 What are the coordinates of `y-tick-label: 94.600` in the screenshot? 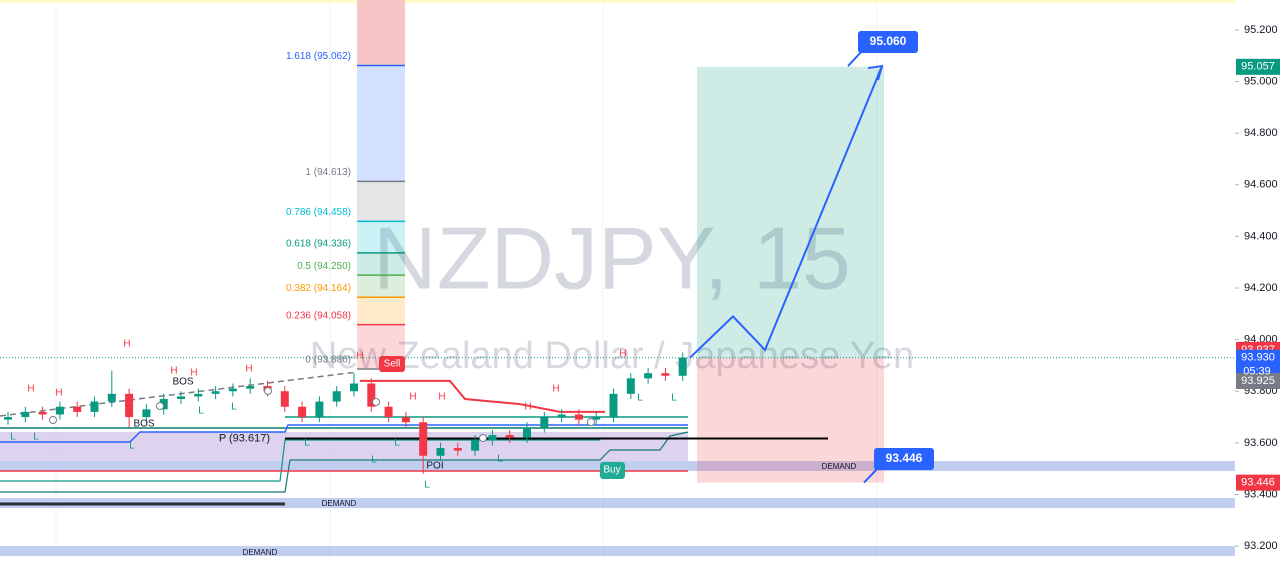 It's located at (1261, 185).